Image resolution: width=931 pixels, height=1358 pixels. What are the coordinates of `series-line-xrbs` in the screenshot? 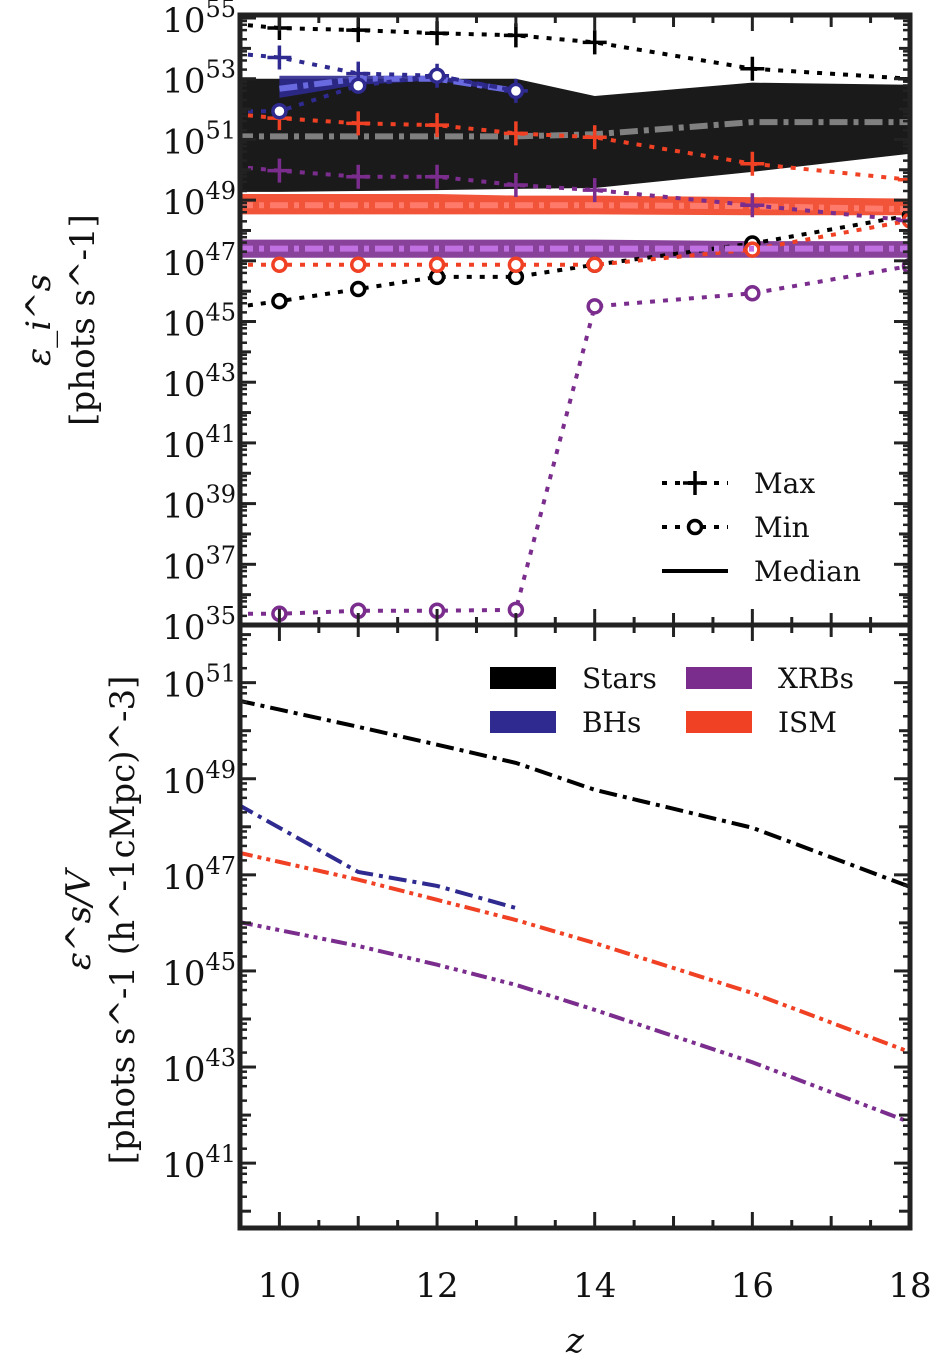 It's located at (575, 1022).